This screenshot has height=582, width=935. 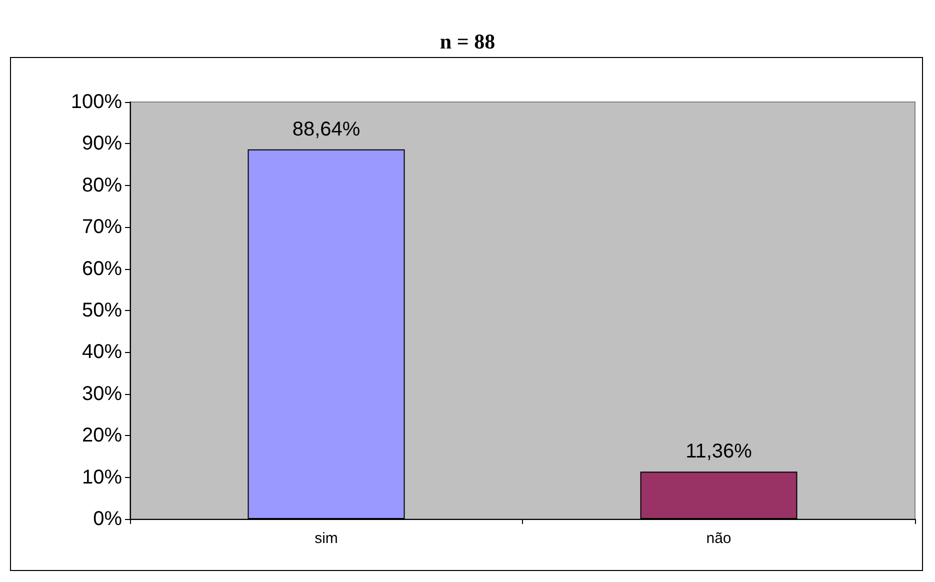 I want to click on y-tick-label: 70%, so click(x=102, y=227).